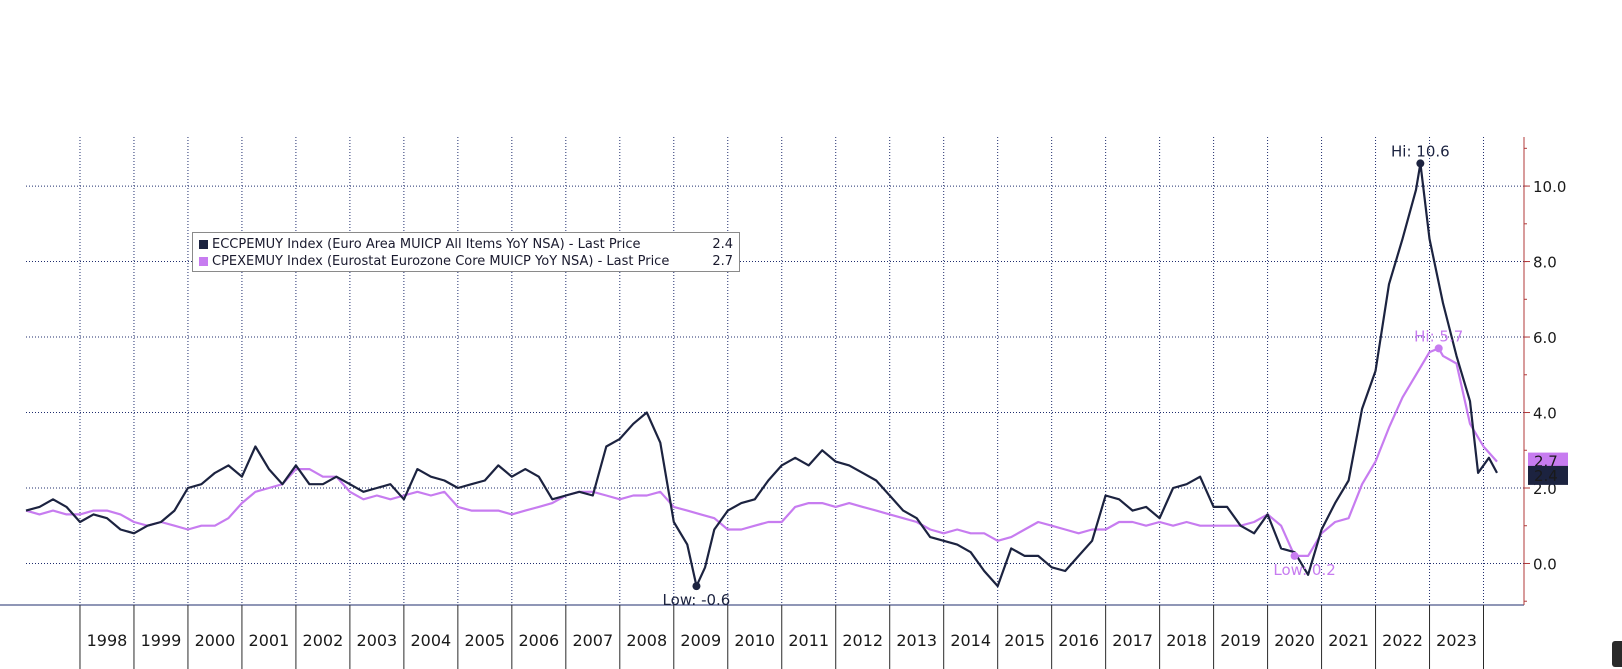  I want to click on core-low-annotation: Low: 0.2, so click(1304, 570).